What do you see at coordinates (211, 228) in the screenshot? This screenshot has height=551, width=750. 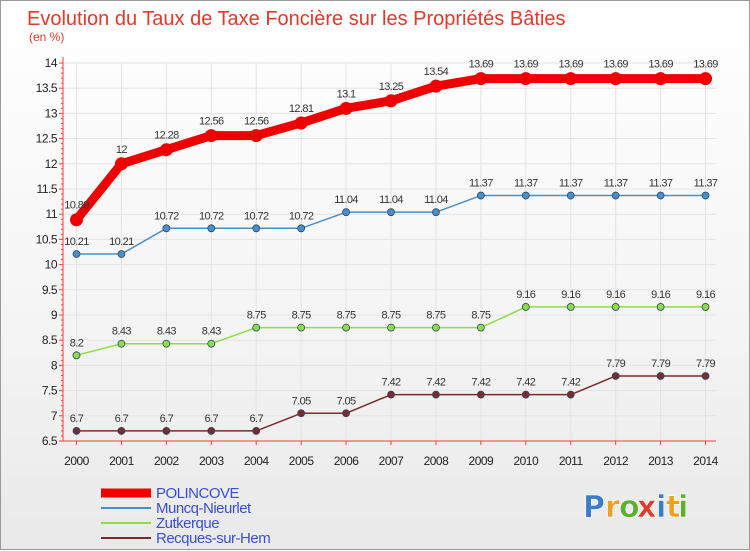 I see `data-point-Muncq-Nieurlet-2003` at bounding box center [211, 228].